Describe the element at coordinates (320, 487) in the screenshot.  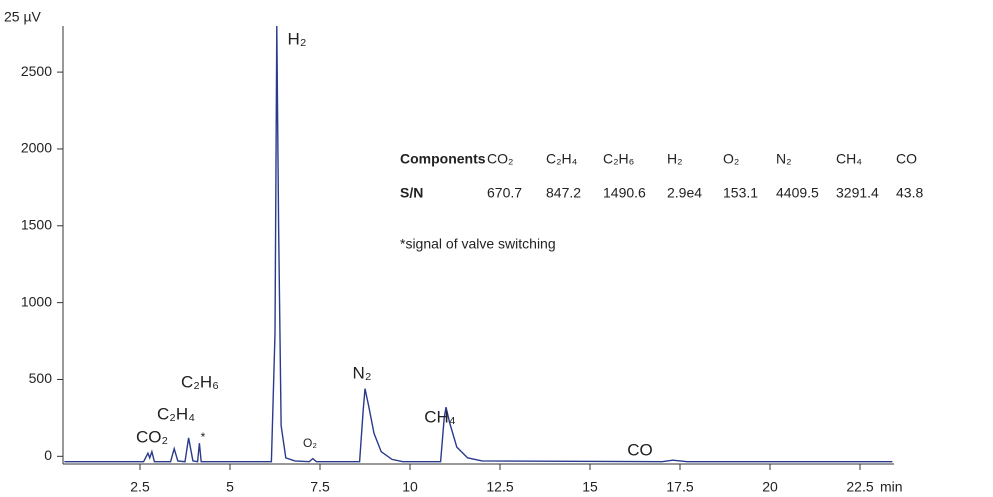
I see `x-tick-label: 7.5` at that location.